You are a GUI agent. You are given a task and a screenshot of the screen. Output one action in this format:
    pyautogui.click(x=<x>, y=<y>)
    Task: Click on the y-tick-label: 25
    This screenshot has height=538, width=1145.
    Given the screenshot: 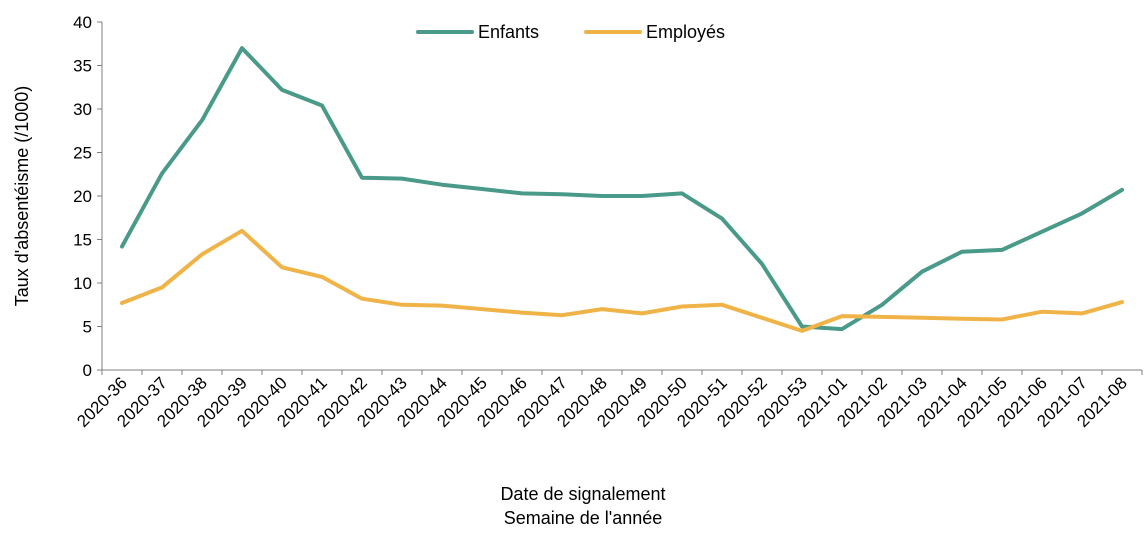 What is the action you would take?
    pyautogui.click(x=82, y=153)
    